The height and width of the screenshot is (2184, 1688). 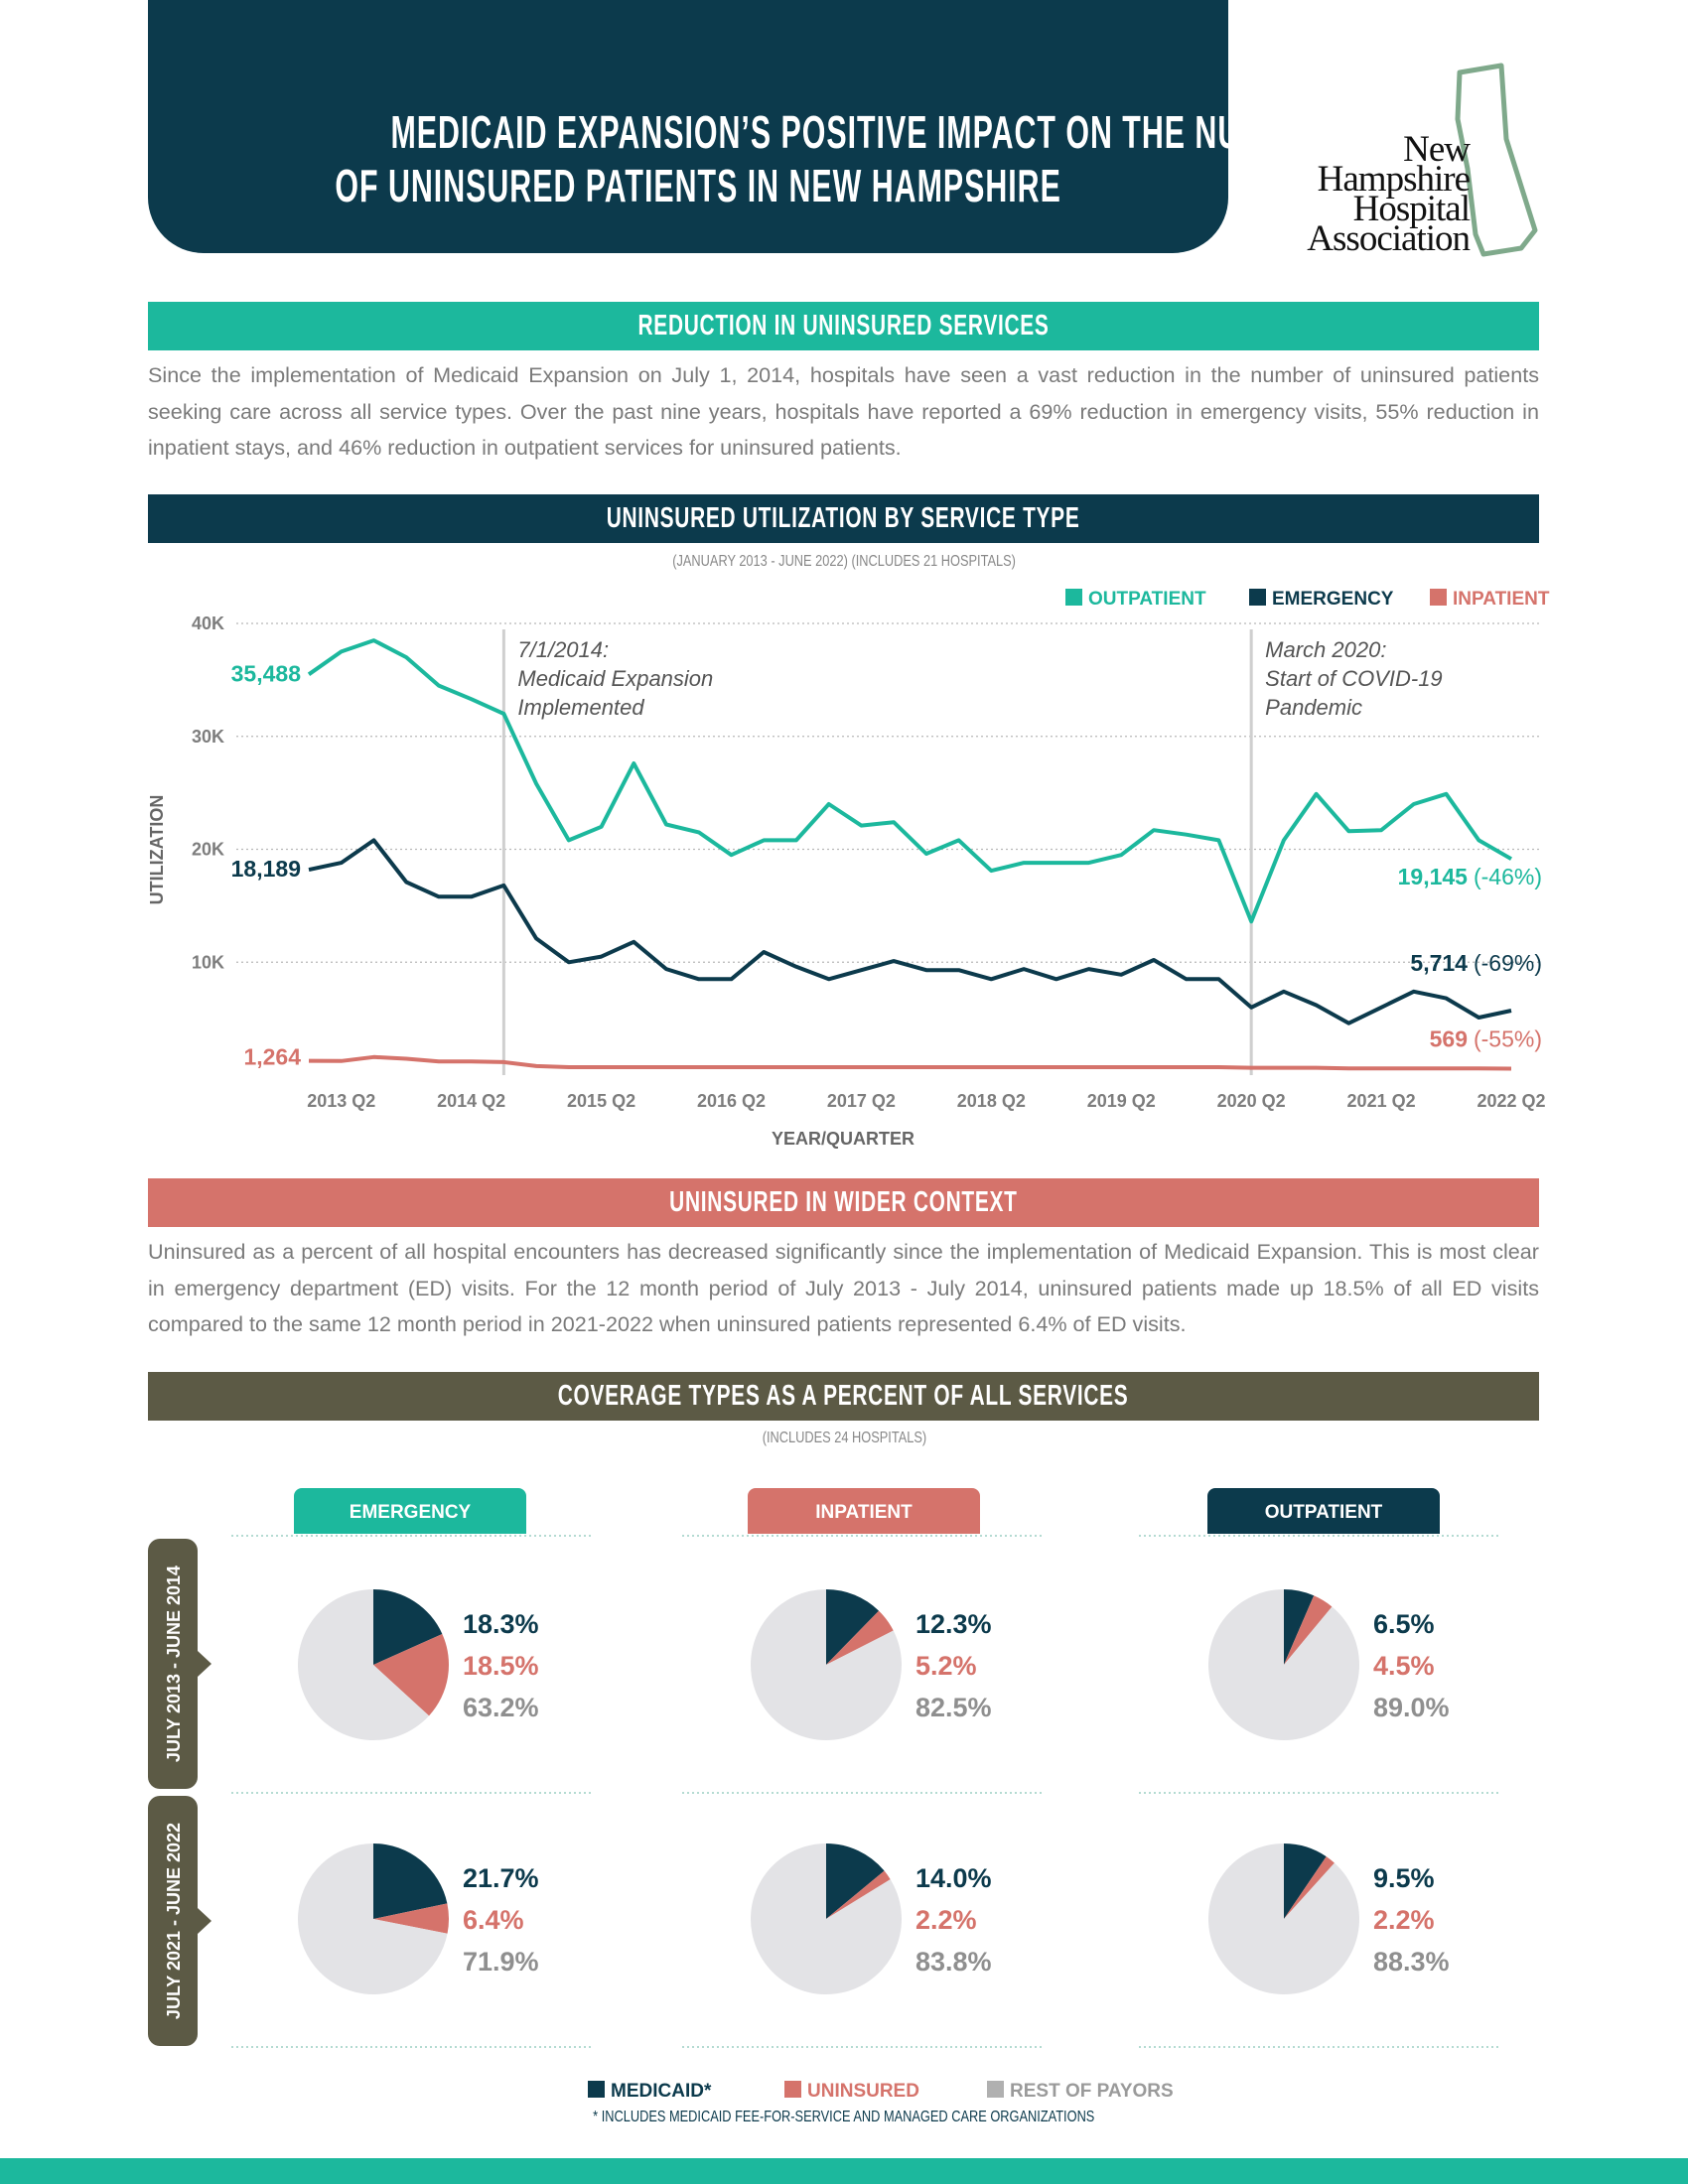 I want to click on annotation-text: 7/1/2014:, so click(x=563, y=649).